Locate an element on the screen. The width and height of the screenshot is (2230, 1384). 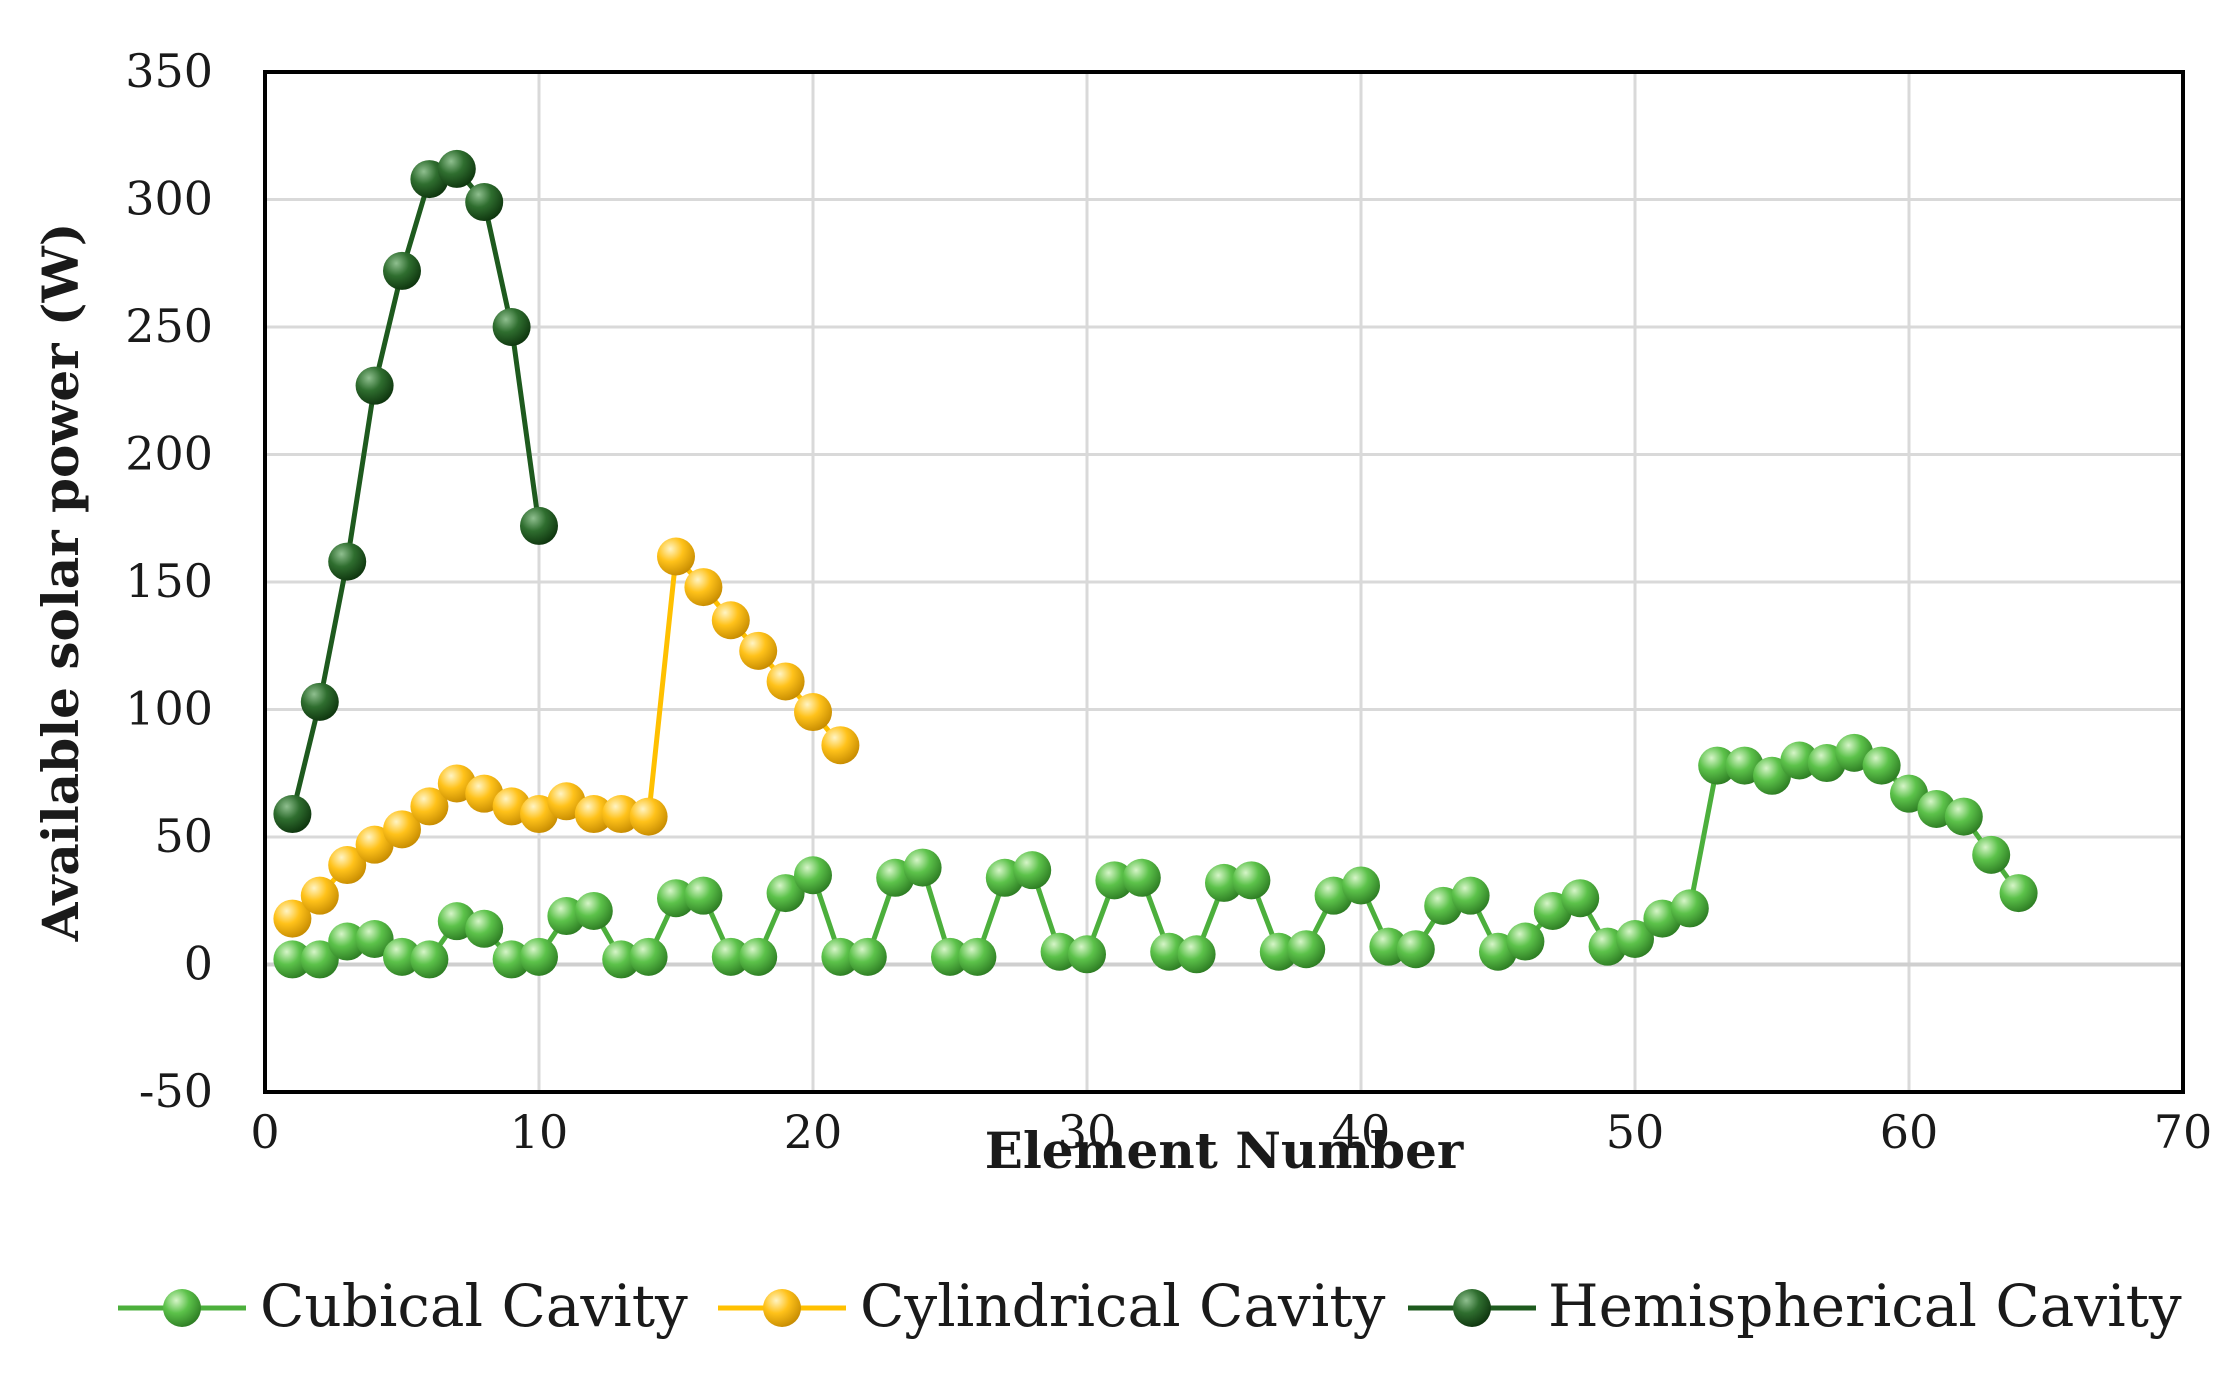
x-tick-label: 40 is located at coordinates (1361, 1132).